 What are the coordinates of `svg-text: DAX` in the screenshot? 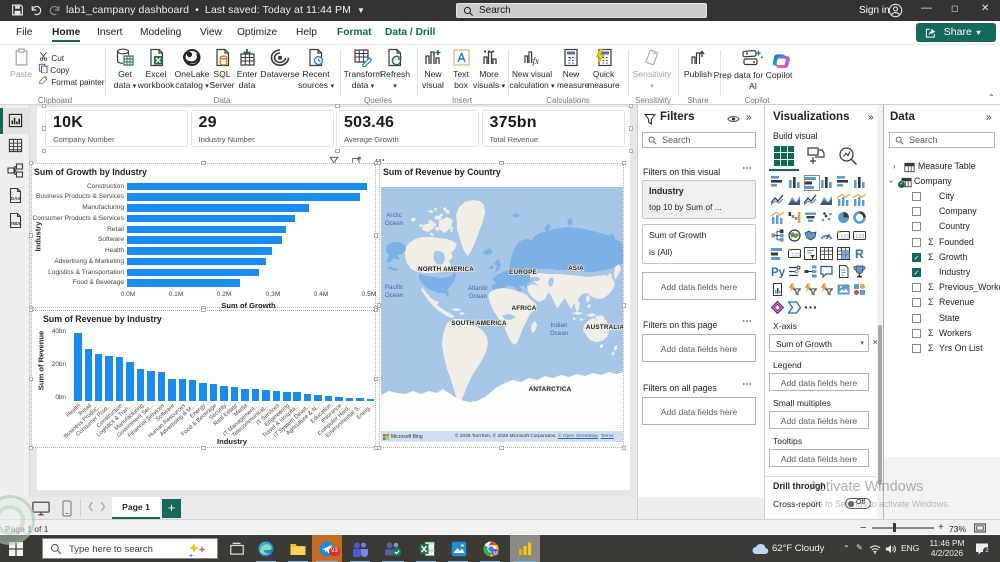 It's located at (16, 198).